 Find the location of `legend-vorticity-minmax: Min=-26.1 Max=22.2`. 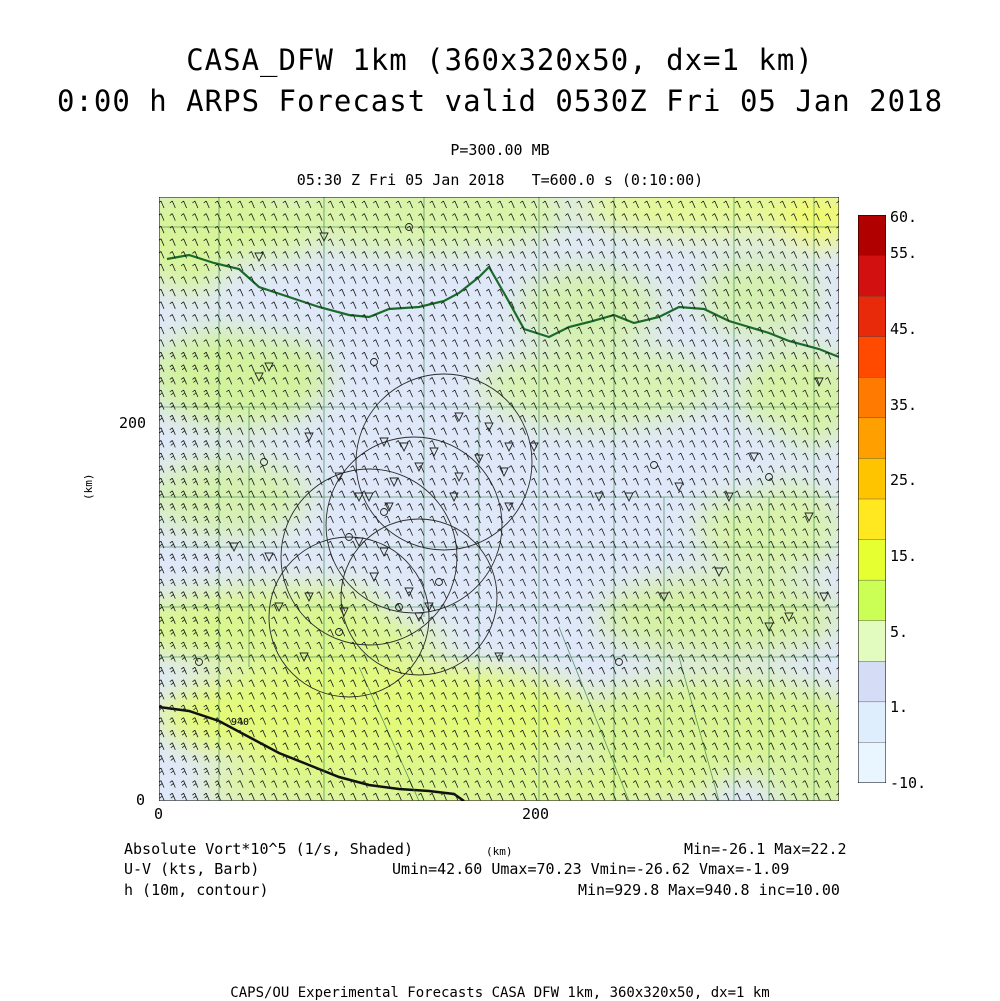

legend-vorticity-minmax: Min=-26.1 Max=22.2 is located at coordinates (765, 849).